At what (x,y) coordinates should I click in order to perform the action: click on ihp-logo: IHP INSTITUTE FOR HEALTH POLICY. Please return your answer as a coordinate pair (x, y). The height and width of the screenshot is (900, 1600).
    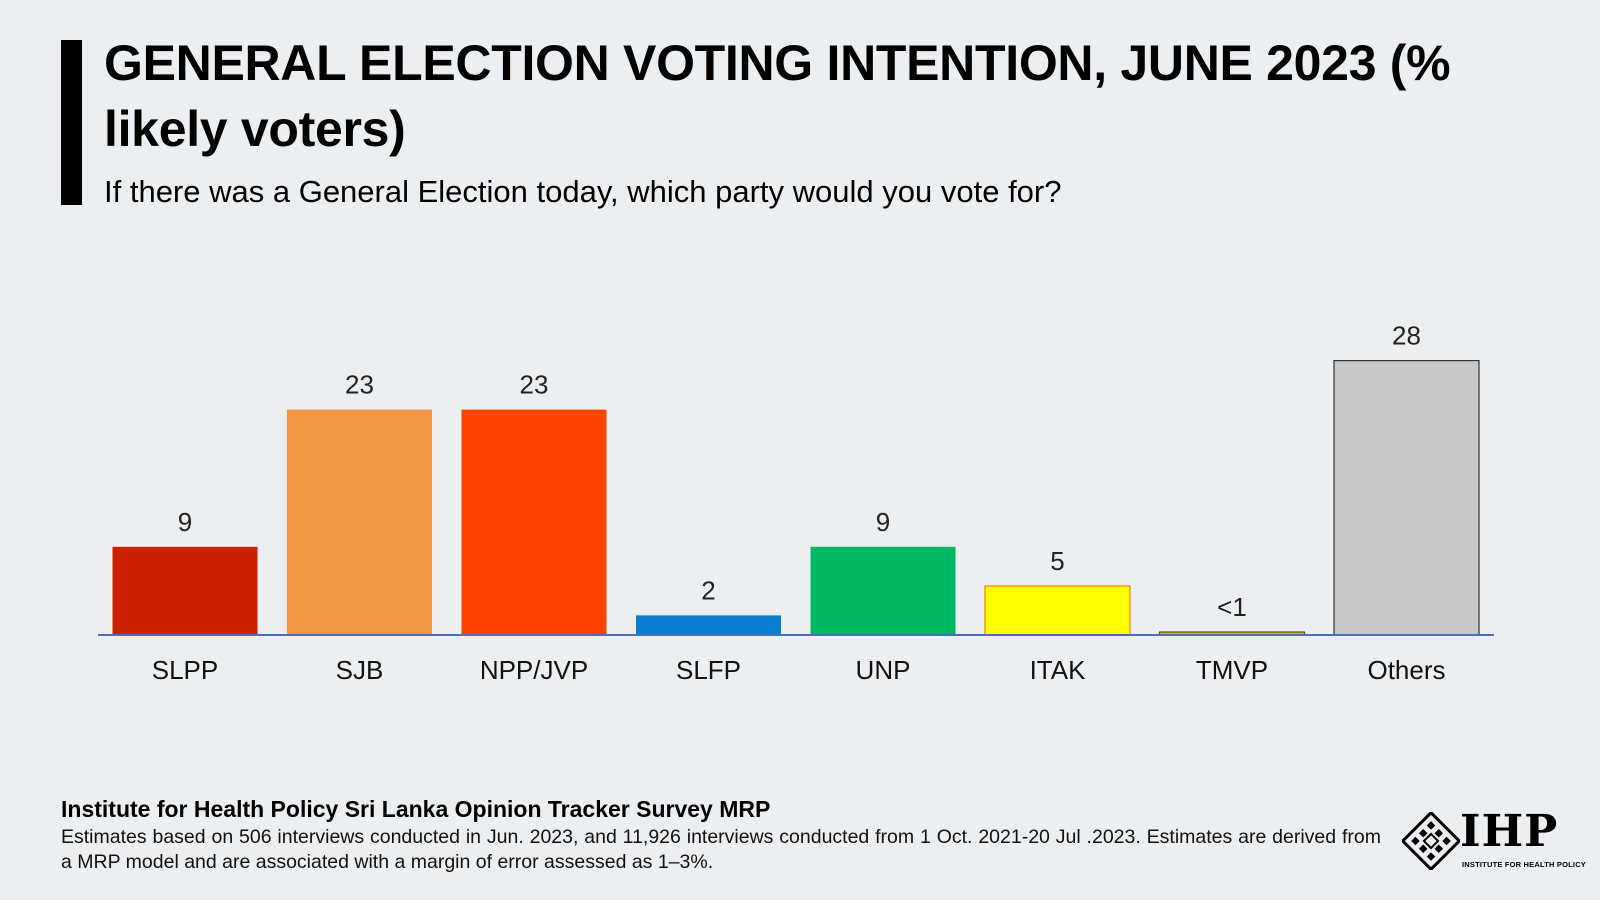
    Looking at the image, I should click on (1494, 839).